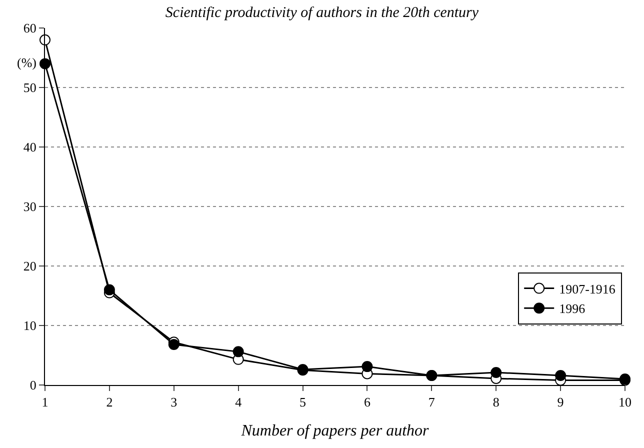 The width and height of the screenshot is (644, 448). I want to click on x-tick-label: 1, so click(45, 402).